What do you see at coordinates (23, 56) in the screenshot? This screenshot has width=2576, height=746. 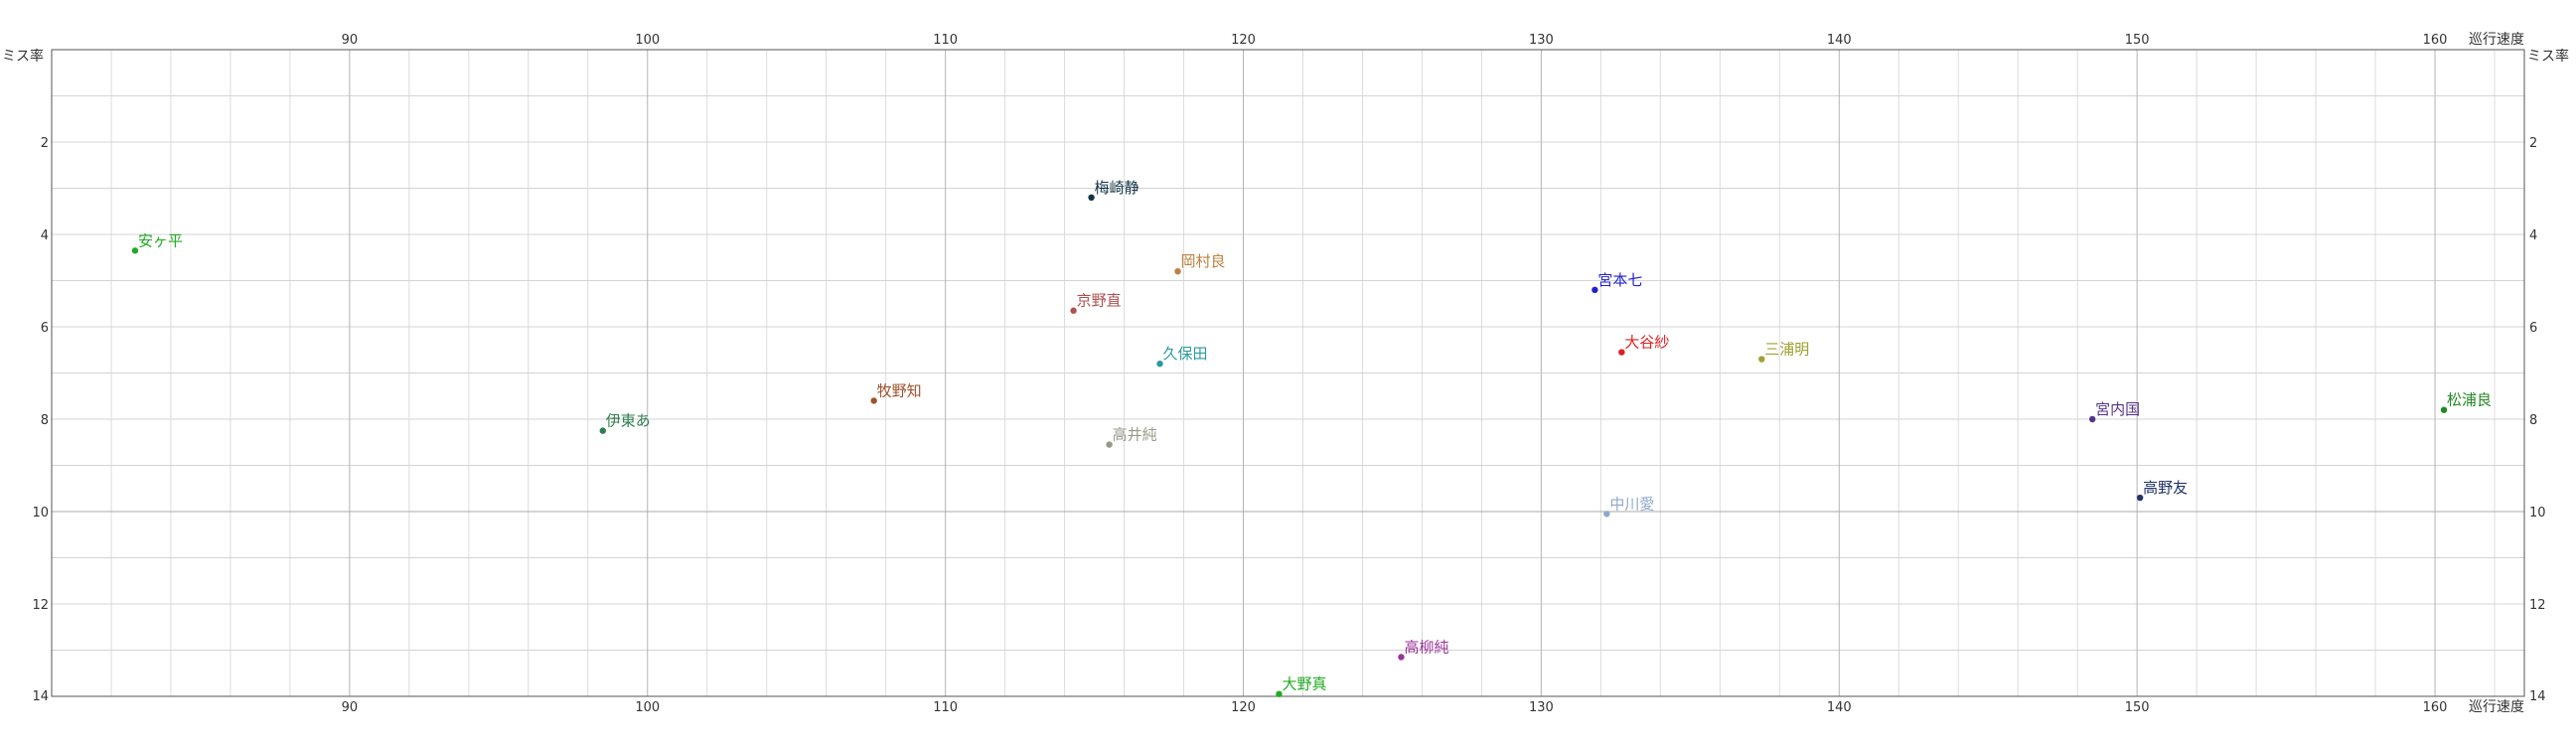 I see `y-axis-label-left: ミス率` at bounding box center [23, 56].